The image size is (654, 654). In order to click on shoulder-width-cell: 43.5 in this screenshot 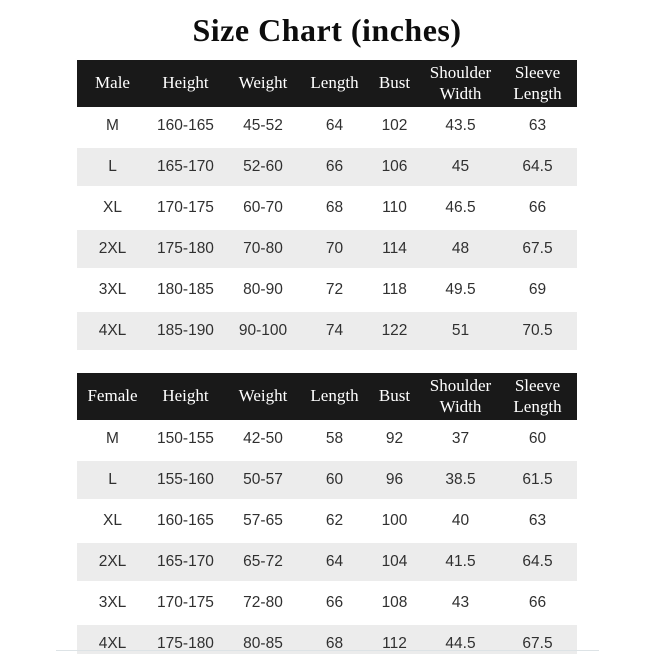, I will do `click(460, 127)`.